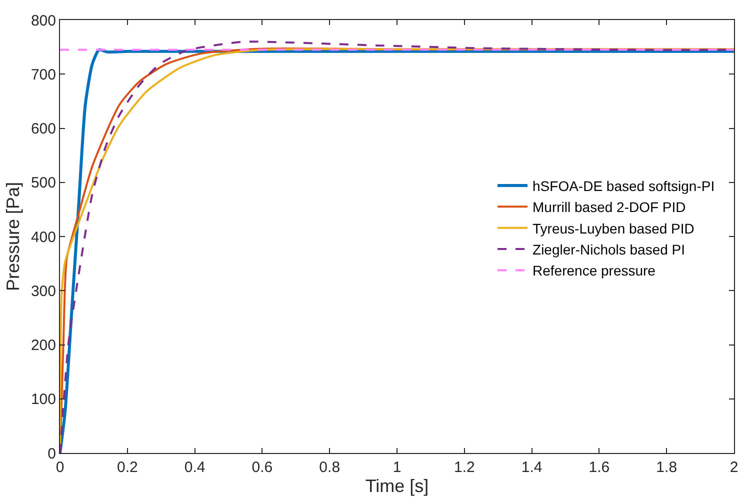  Describe the element at coordinates (127, 467) in the screenshot. I see `x-tick-label: 0.2` at that location.